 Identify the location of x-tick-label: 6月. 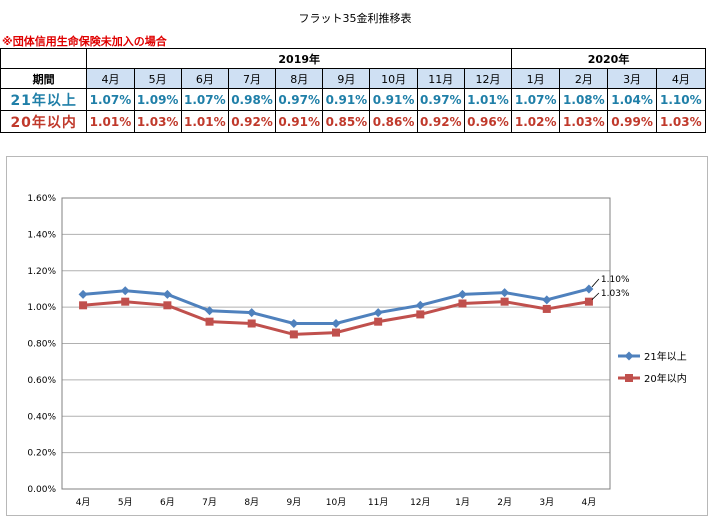
(167, 502).